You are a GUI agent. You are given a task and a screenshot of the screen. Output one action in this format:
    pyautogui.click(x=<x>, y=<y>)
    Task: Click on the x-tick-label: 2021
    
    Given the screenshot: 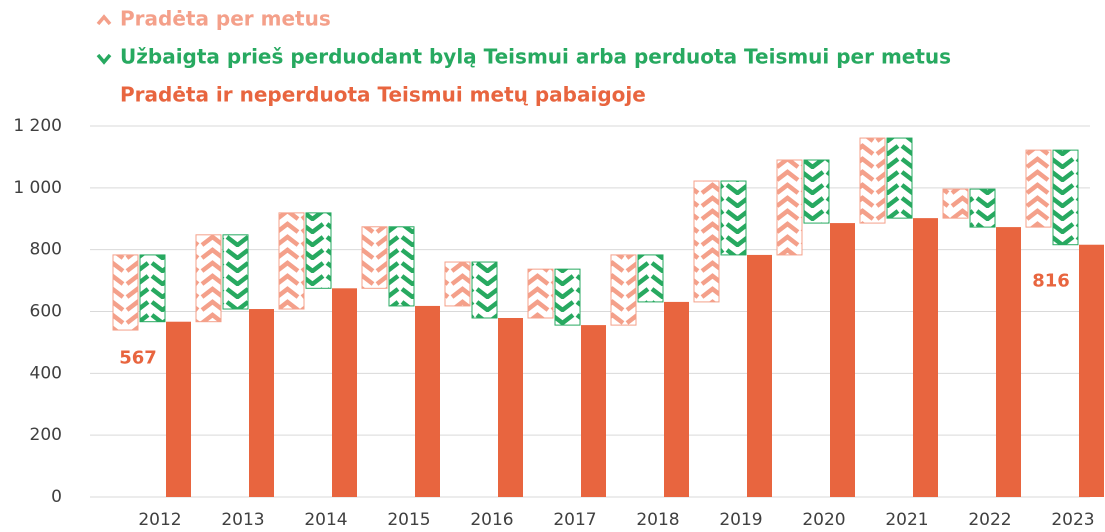 What is the action you would take?
    pyautogui.click(x=906, y=520)
    